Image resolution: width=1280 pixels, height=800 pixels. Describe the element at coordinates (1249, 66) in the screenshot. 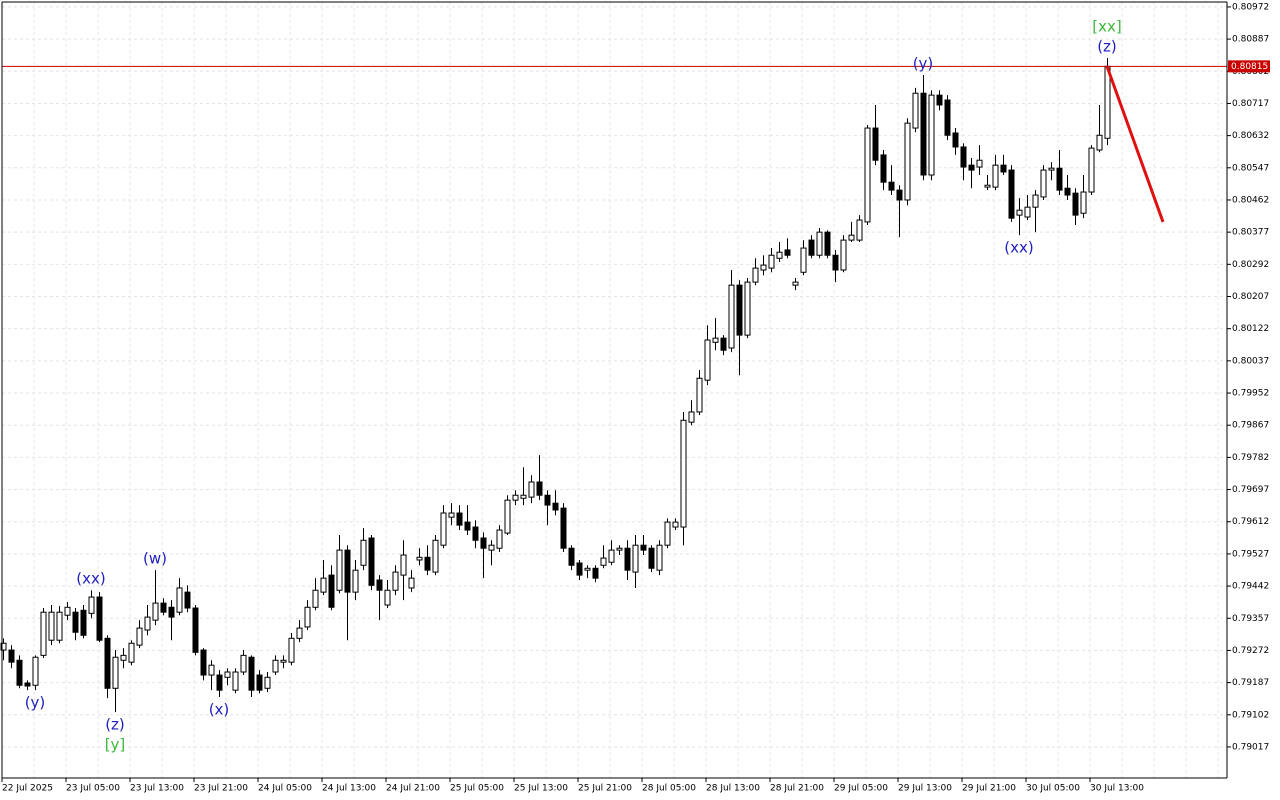

I see `last-price-box` at that location.